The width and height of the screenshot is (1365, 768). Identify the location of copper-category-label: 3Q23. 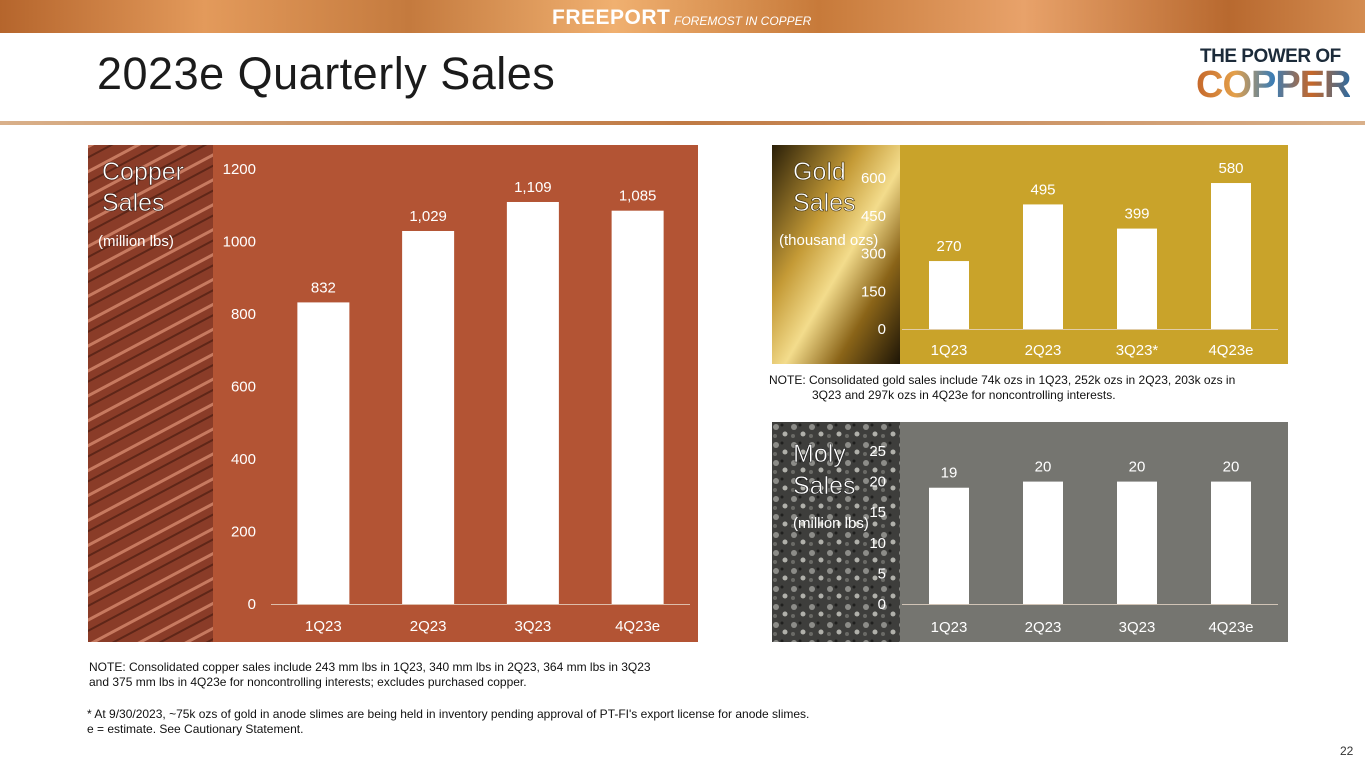
(533, 626).